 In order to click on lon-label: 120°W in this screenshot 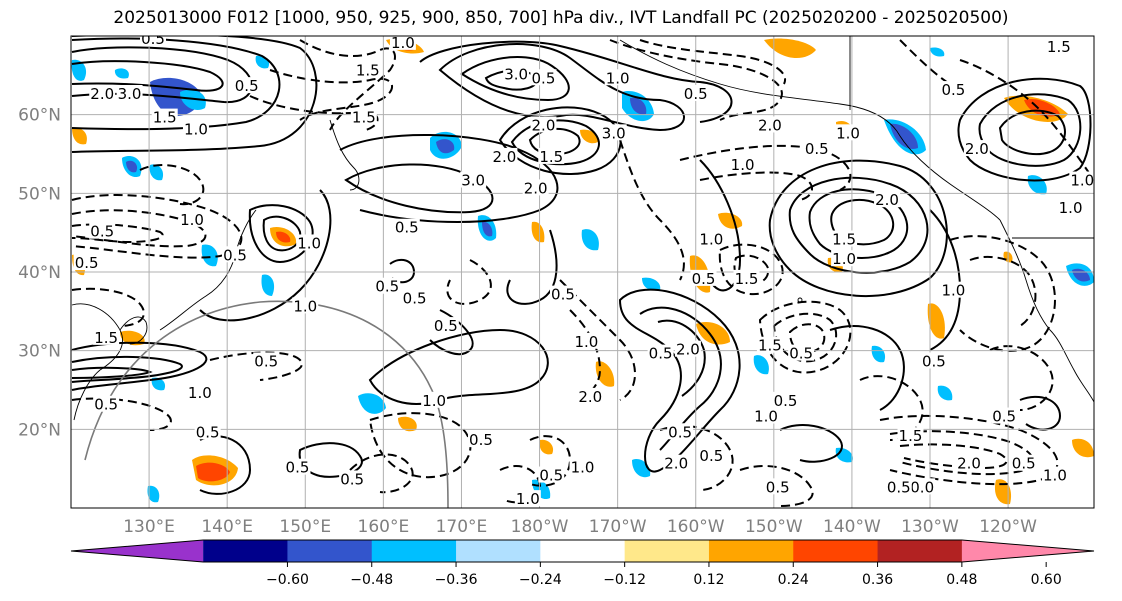, I will do `click(1008, 527)`.